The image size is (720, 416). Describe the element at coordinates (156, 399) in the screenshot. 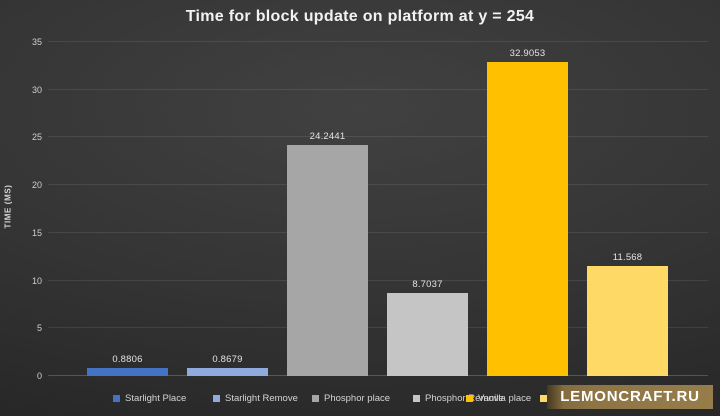

I see `legend-item-label: Starlight Place` at that location.